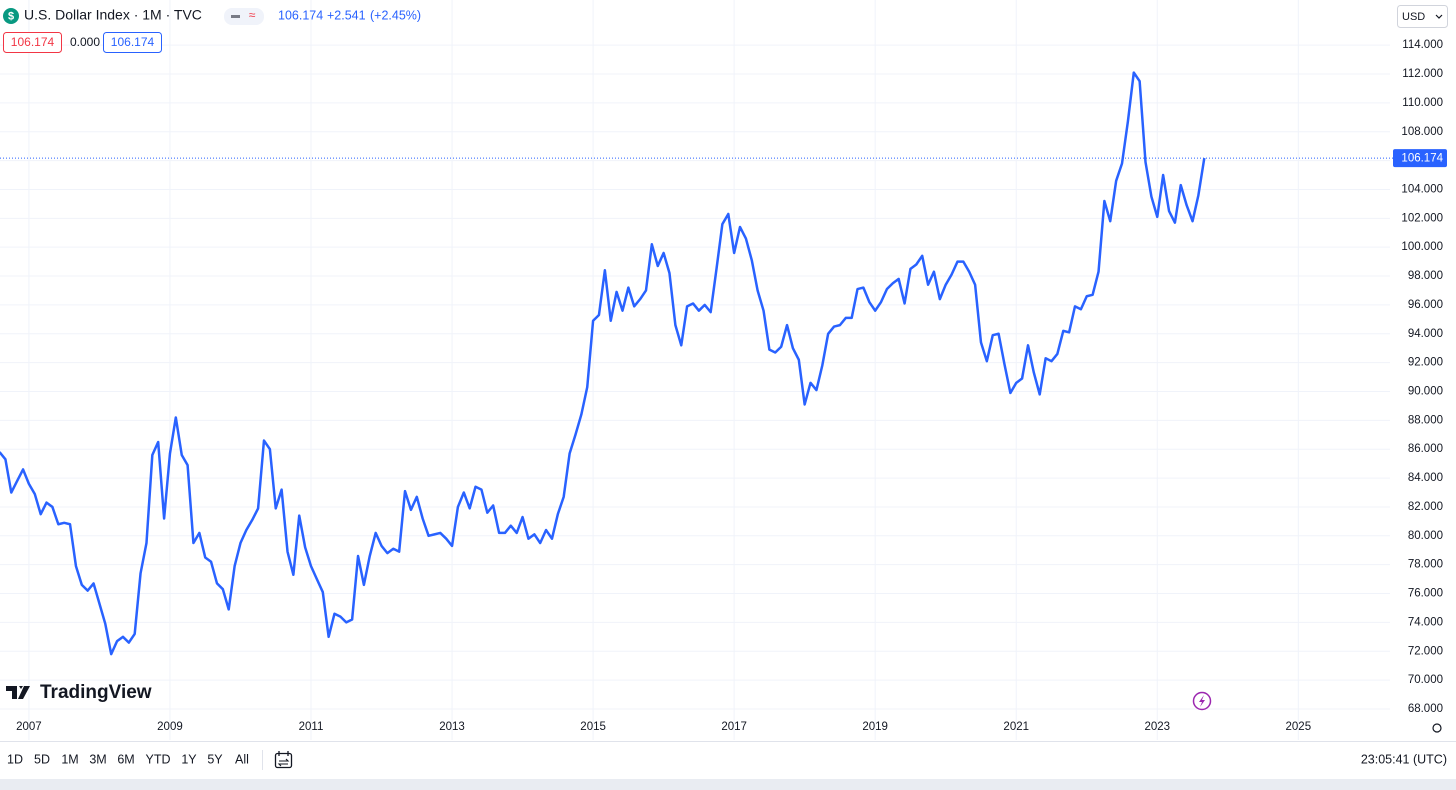 The width and height of the screenshot is (1456, 790). I want to click on last-price-tag, so click(1420, 158).